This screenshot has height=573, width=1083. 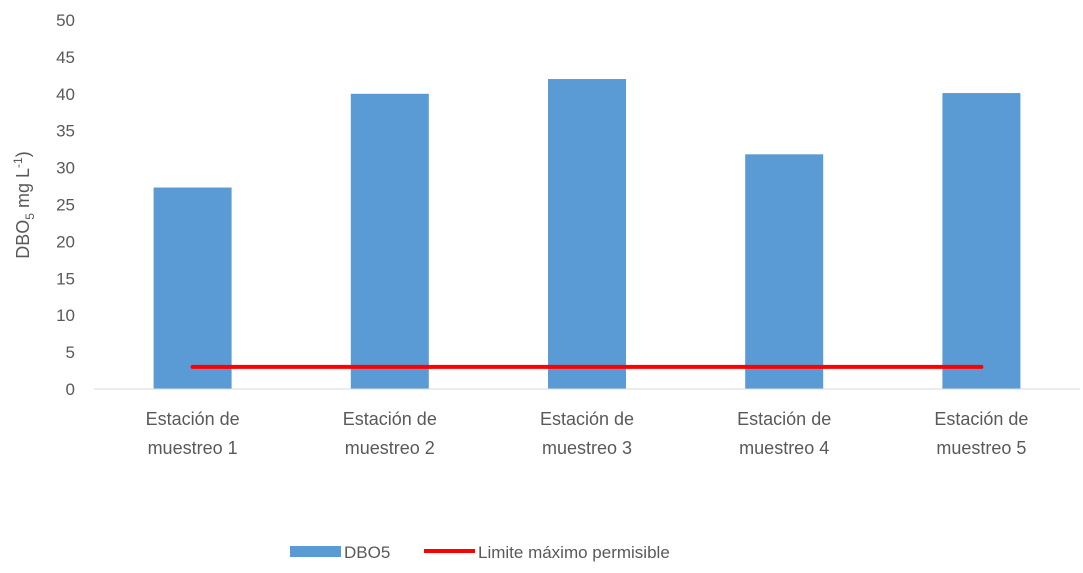 I want to click on y-tick-label: 5, so click(x=70, y=352).